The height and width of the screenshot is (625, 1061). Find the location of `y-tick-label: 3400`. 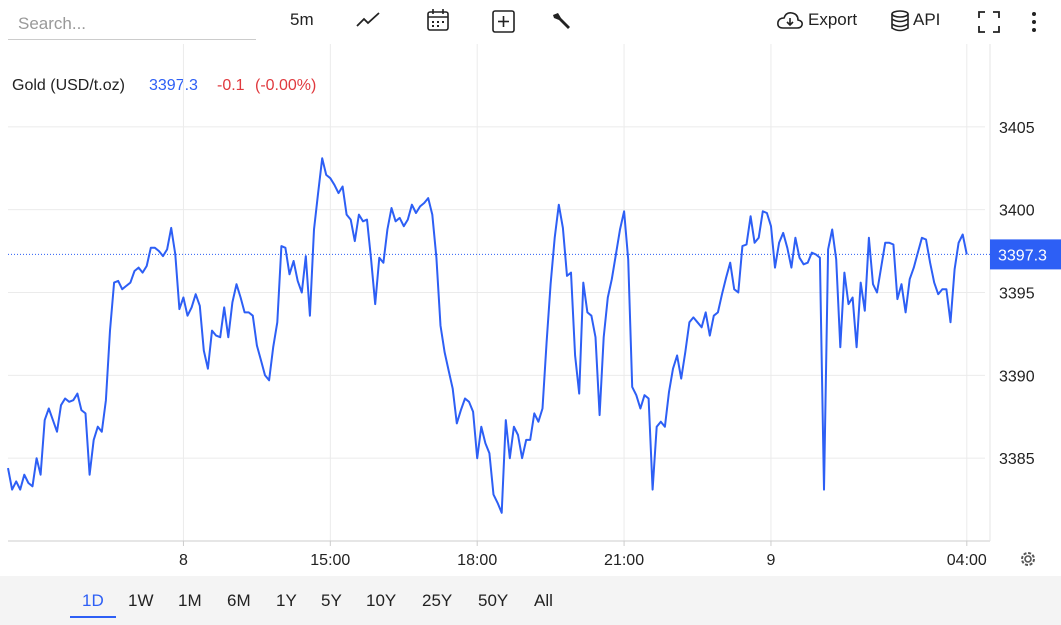

y-tick-label: 3400 is located at coordinates (1017, 211).